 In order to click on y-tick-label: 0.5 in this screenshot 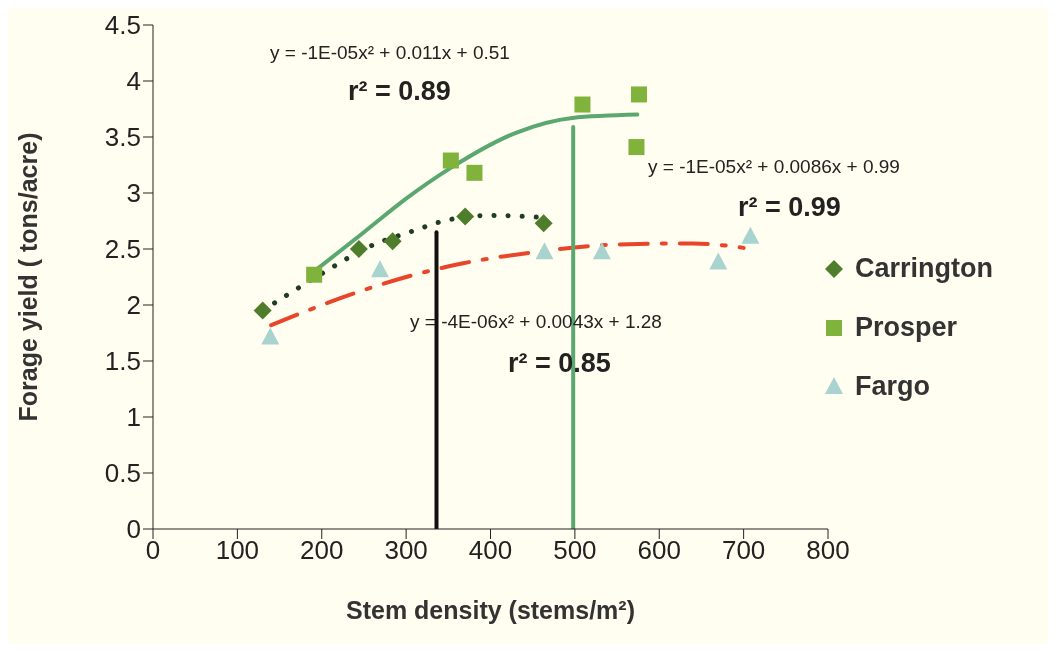, I will do `click(122, 473)`.